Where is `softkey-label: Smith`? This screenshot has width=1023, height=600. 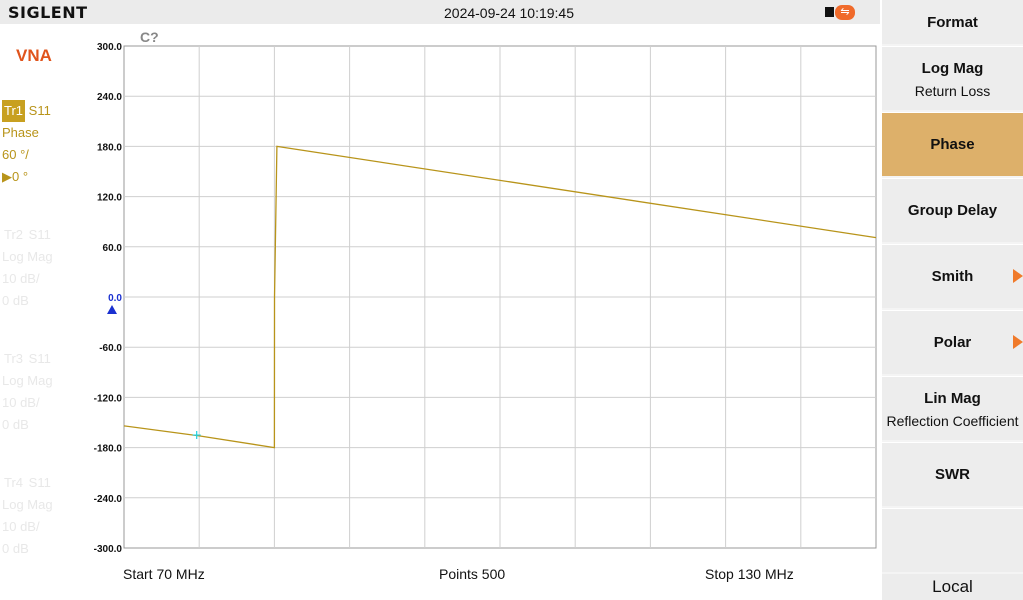 softkey-label: Smith is located at coordinates (952, 276).